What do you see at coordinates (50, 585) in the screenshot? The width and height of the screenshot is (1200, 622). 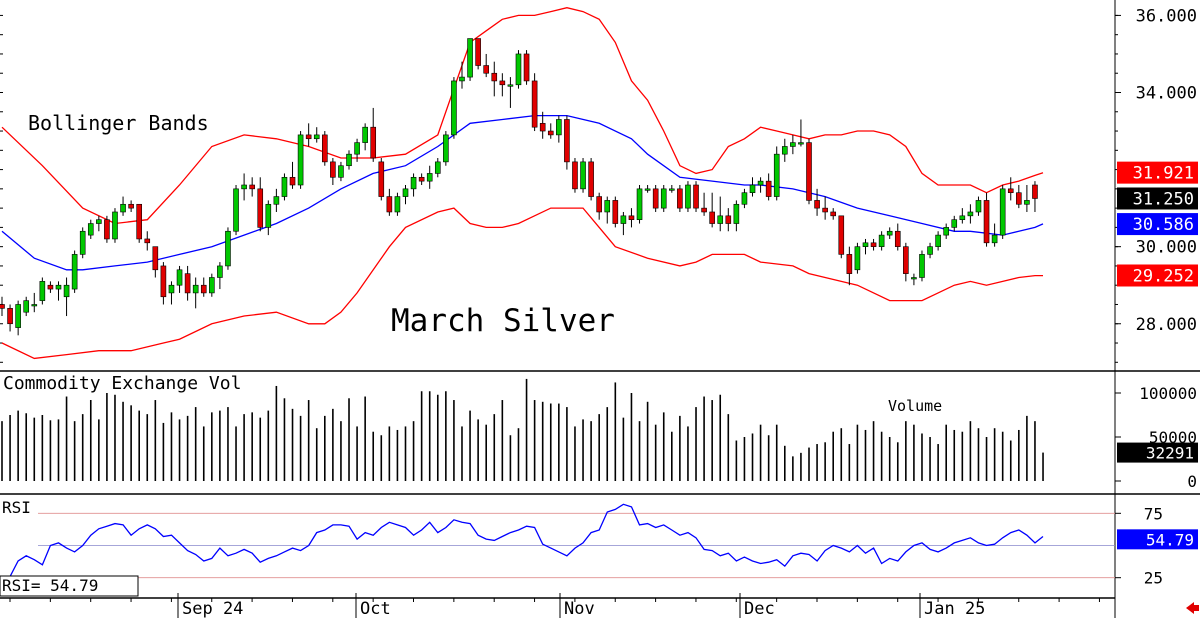 I see `rsi-readout: RSI= 54.79` at bounding box center [50, 585].